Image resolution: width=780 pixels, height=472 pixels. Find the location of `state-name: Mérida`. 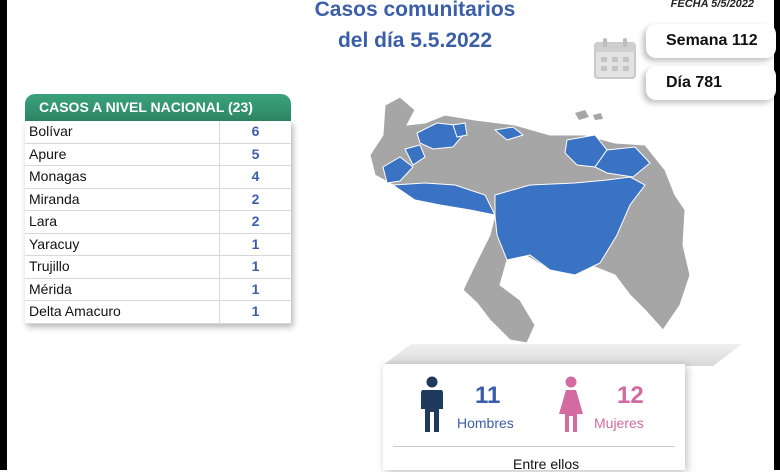

state-name: Mérida is located at coordinates (122, 289).